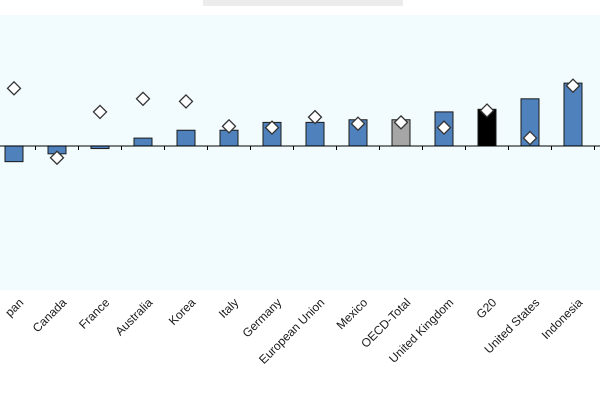  Describe the element at coordinates (186, 101) in the screenshot. I see `diamond-marker-korea` at that location.